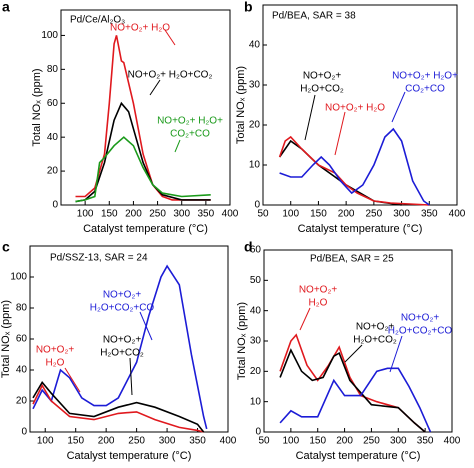  I want to click on panel-title: Pd/SSZ-13, SAR = 24, so click(99, 258).